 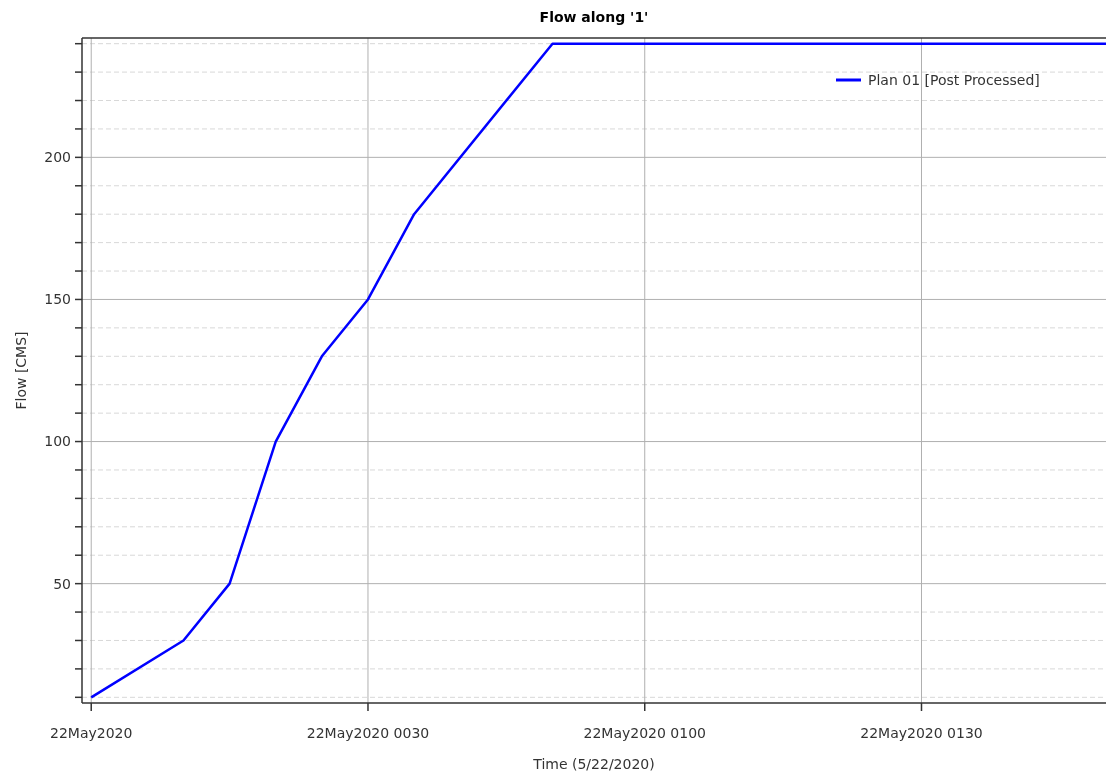 What do you see at coordinates (594, 17) in the screenshot?
I see `chart-title: Flow along '1'` at bounding box center [594, 17].